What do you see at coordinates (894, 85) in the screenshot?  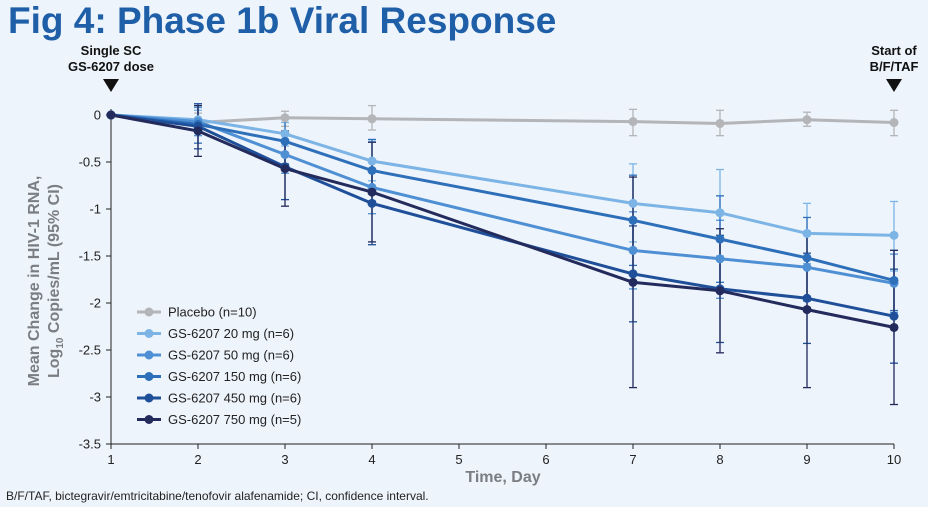 I see `bftaf-arrow-icon` at bounding box center [894, 85].